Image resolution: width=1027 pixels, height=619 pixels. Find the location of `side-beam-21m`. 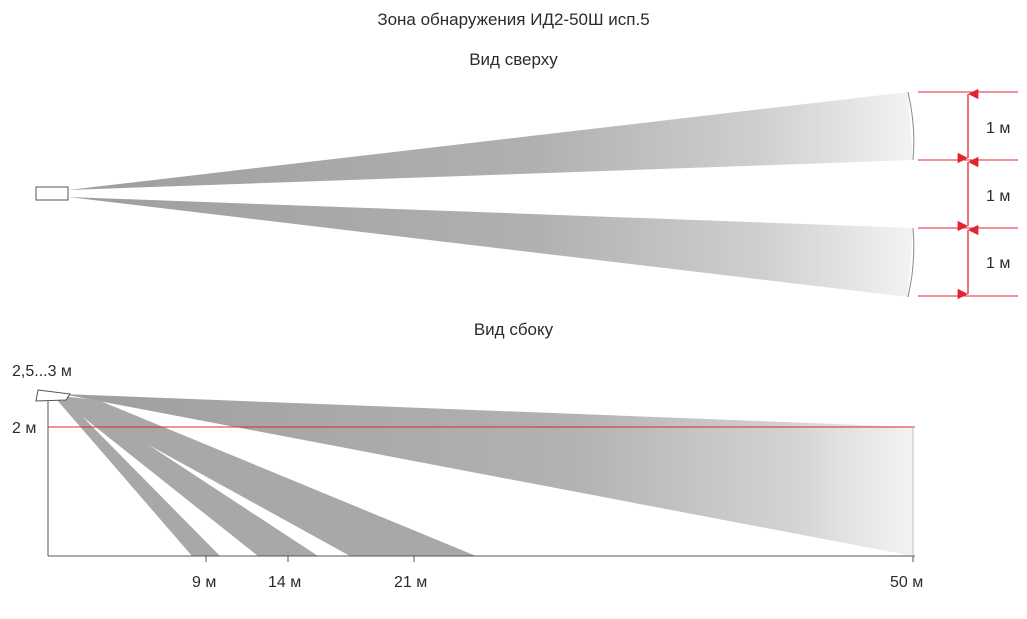

side-beam-21m is located at coordinates (268, 476).